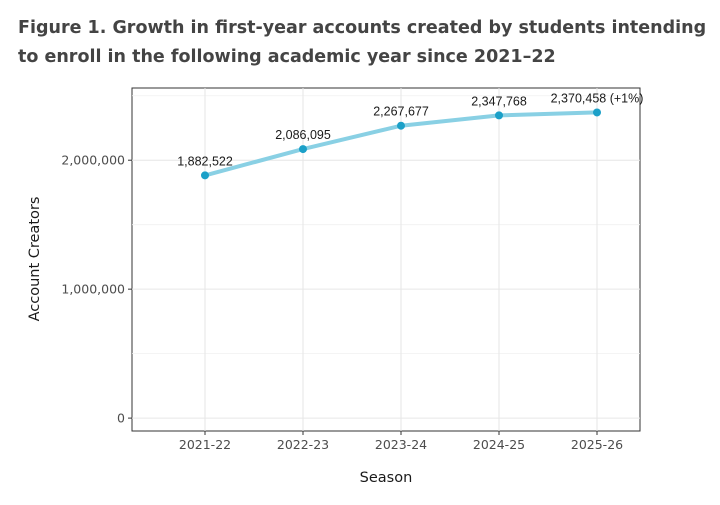 Image resolution: width=720 pixels, height=505 pixels. I want to click on y-tick-label: 2,000,000, so click(93, 160).